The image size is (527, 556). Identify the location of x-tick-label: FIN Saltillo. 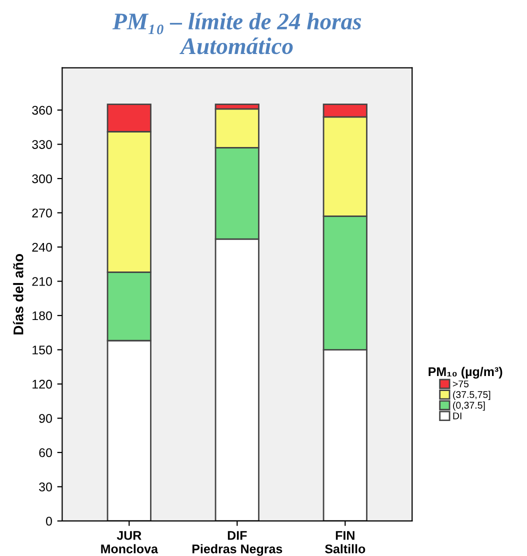
(345, 542).